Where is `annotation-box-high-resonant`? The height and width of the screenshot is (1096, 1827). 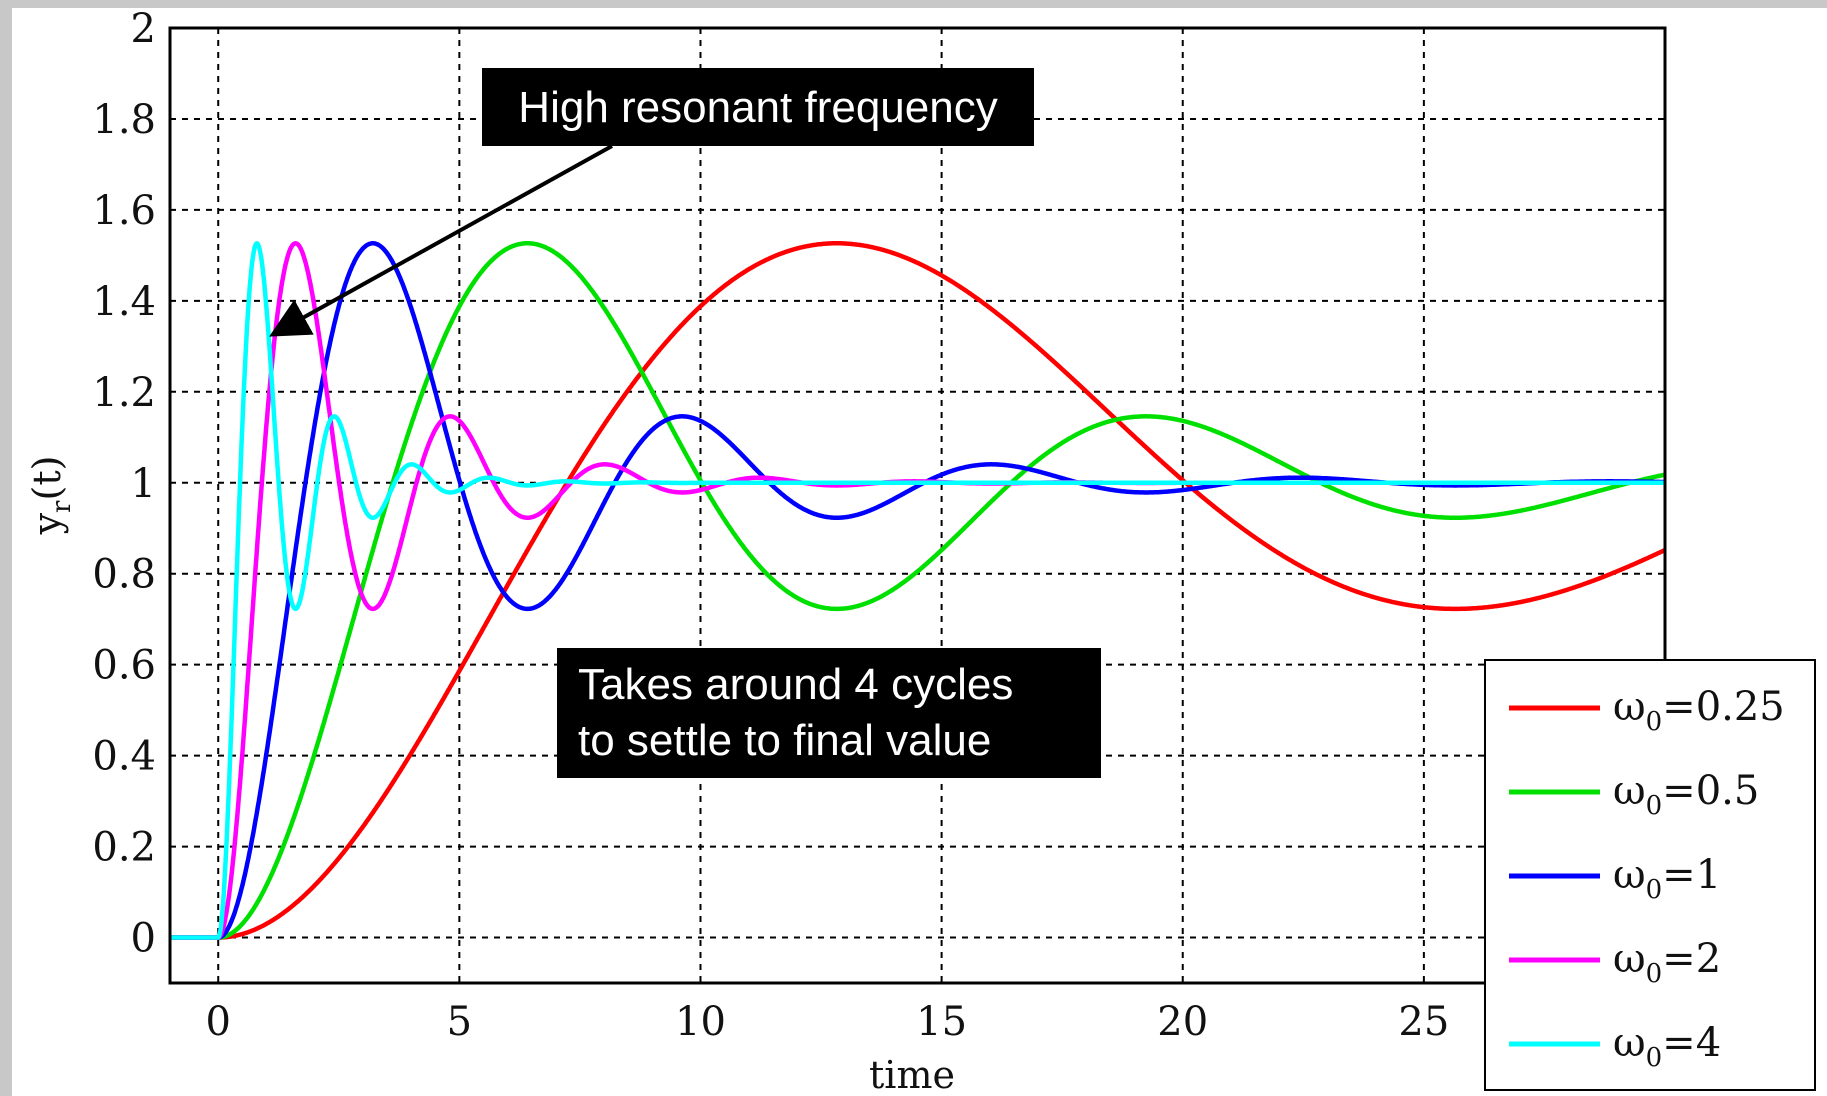
annotation-box-high-resonant is located at coordinates (758, 107).